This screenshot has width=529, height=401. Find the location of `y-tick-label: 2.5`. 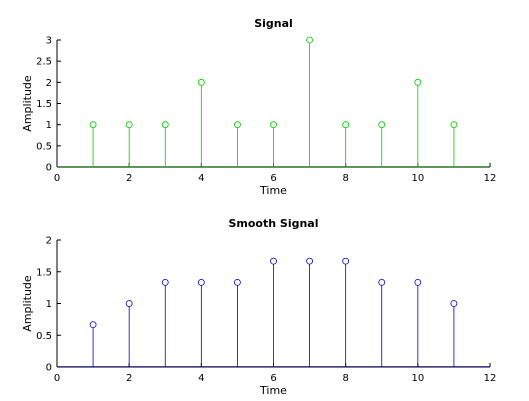

y-tick-label: 2.5 is located at coordinates (44, 62).